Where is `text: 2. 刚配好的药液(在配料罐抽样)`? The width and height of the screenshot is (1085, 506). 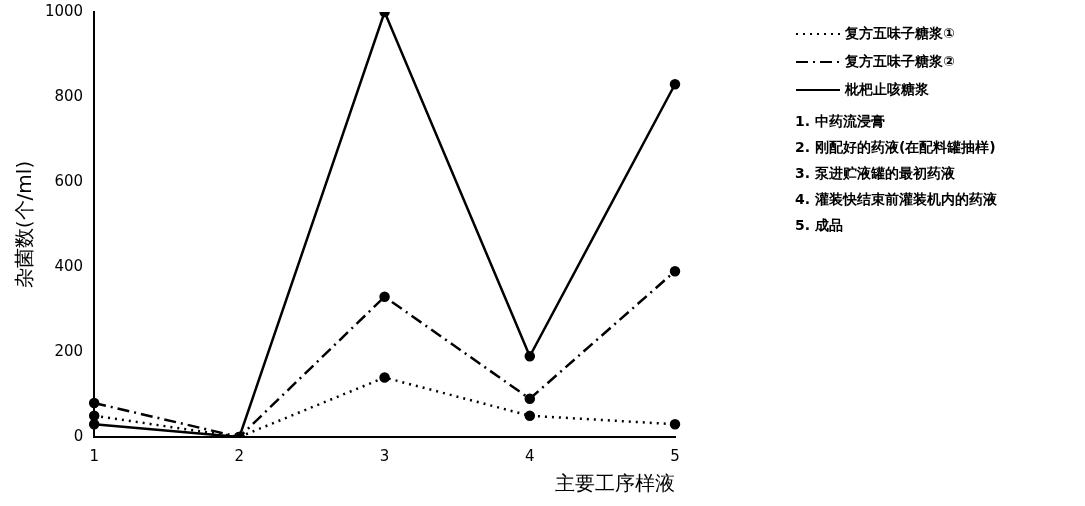 text: 2. 刚配好的药液(在配料罐抽样) is located at coordinates (896, 147).